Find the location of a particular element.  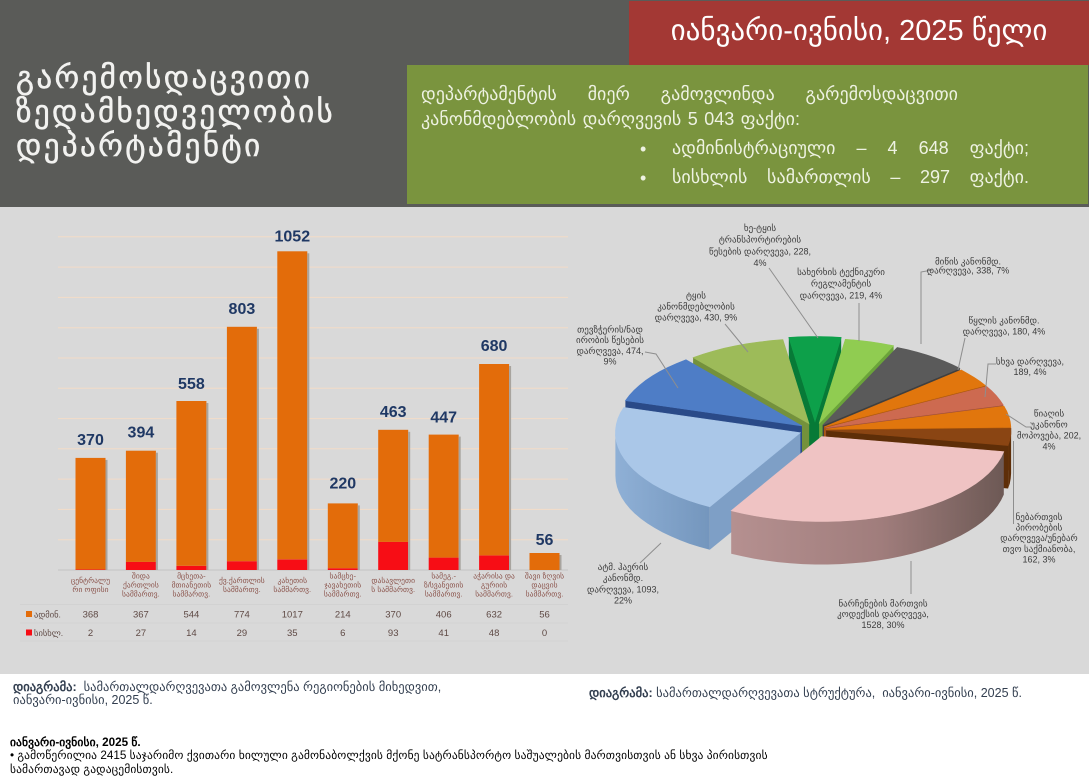

svg-text: დარღვევა, 180, 4% is located at coordinates (1004, 331).